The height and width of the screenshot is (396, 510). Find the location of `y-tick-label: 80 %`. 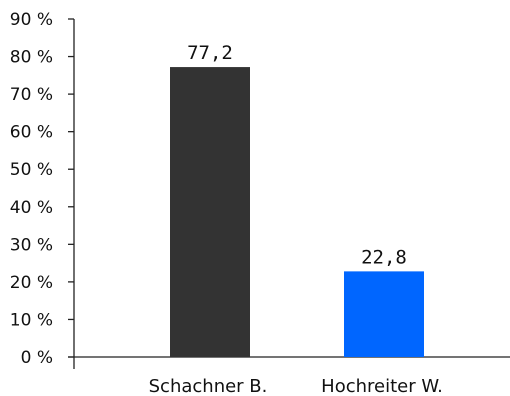

y-tick-label: 80 % is located at coordinates (31, 58).